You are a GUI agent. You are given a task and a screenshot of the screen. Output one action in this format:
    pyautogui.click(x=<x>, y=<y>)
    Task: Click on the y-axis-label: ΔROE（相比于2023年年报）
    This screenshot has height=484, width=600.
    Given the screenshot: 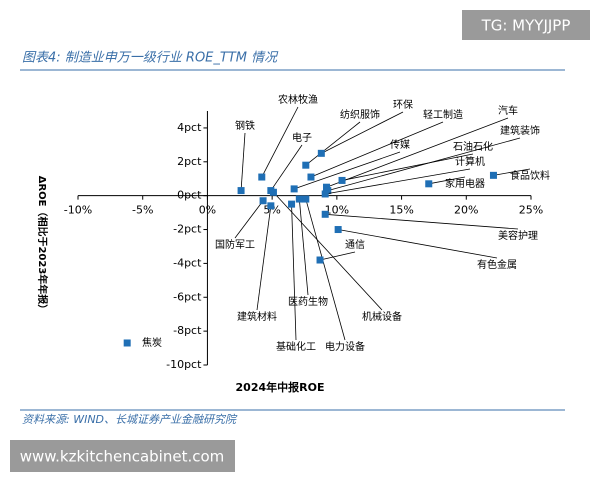 What is the action you would take?
    pyautogui.click(x=42, y=245)
    